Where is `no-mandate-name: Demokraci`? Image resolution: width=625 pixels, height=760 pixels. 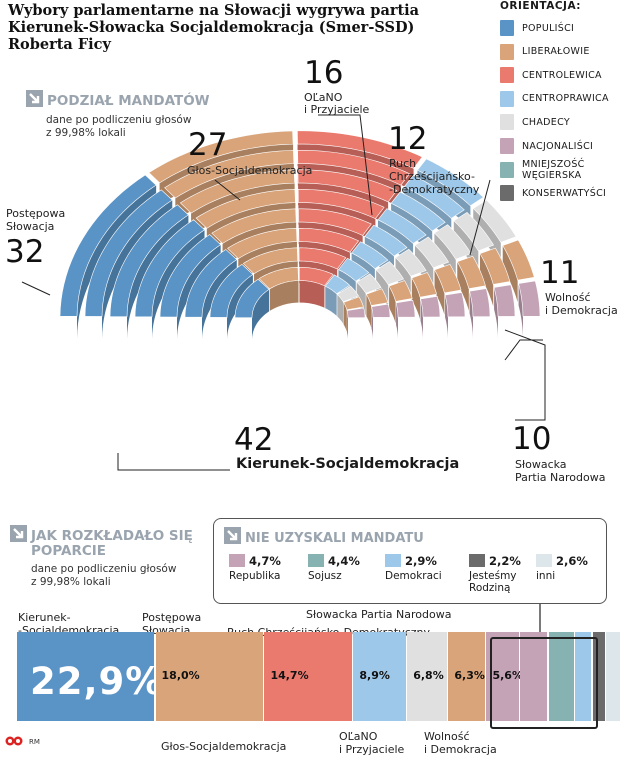
no-mandate-name: Demokraci is located at coordinates (413, 576).